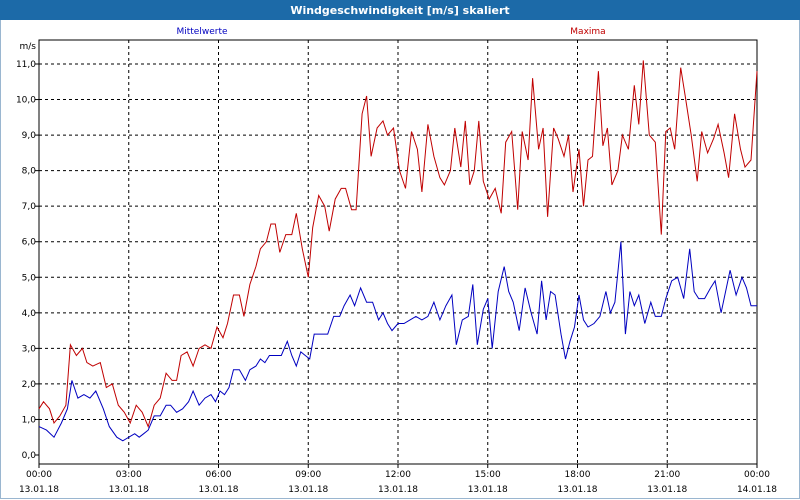 The height and width of the screenshot is (500, 800). I want to click on x-tick-time-label: 18:00, so click(578, 475).